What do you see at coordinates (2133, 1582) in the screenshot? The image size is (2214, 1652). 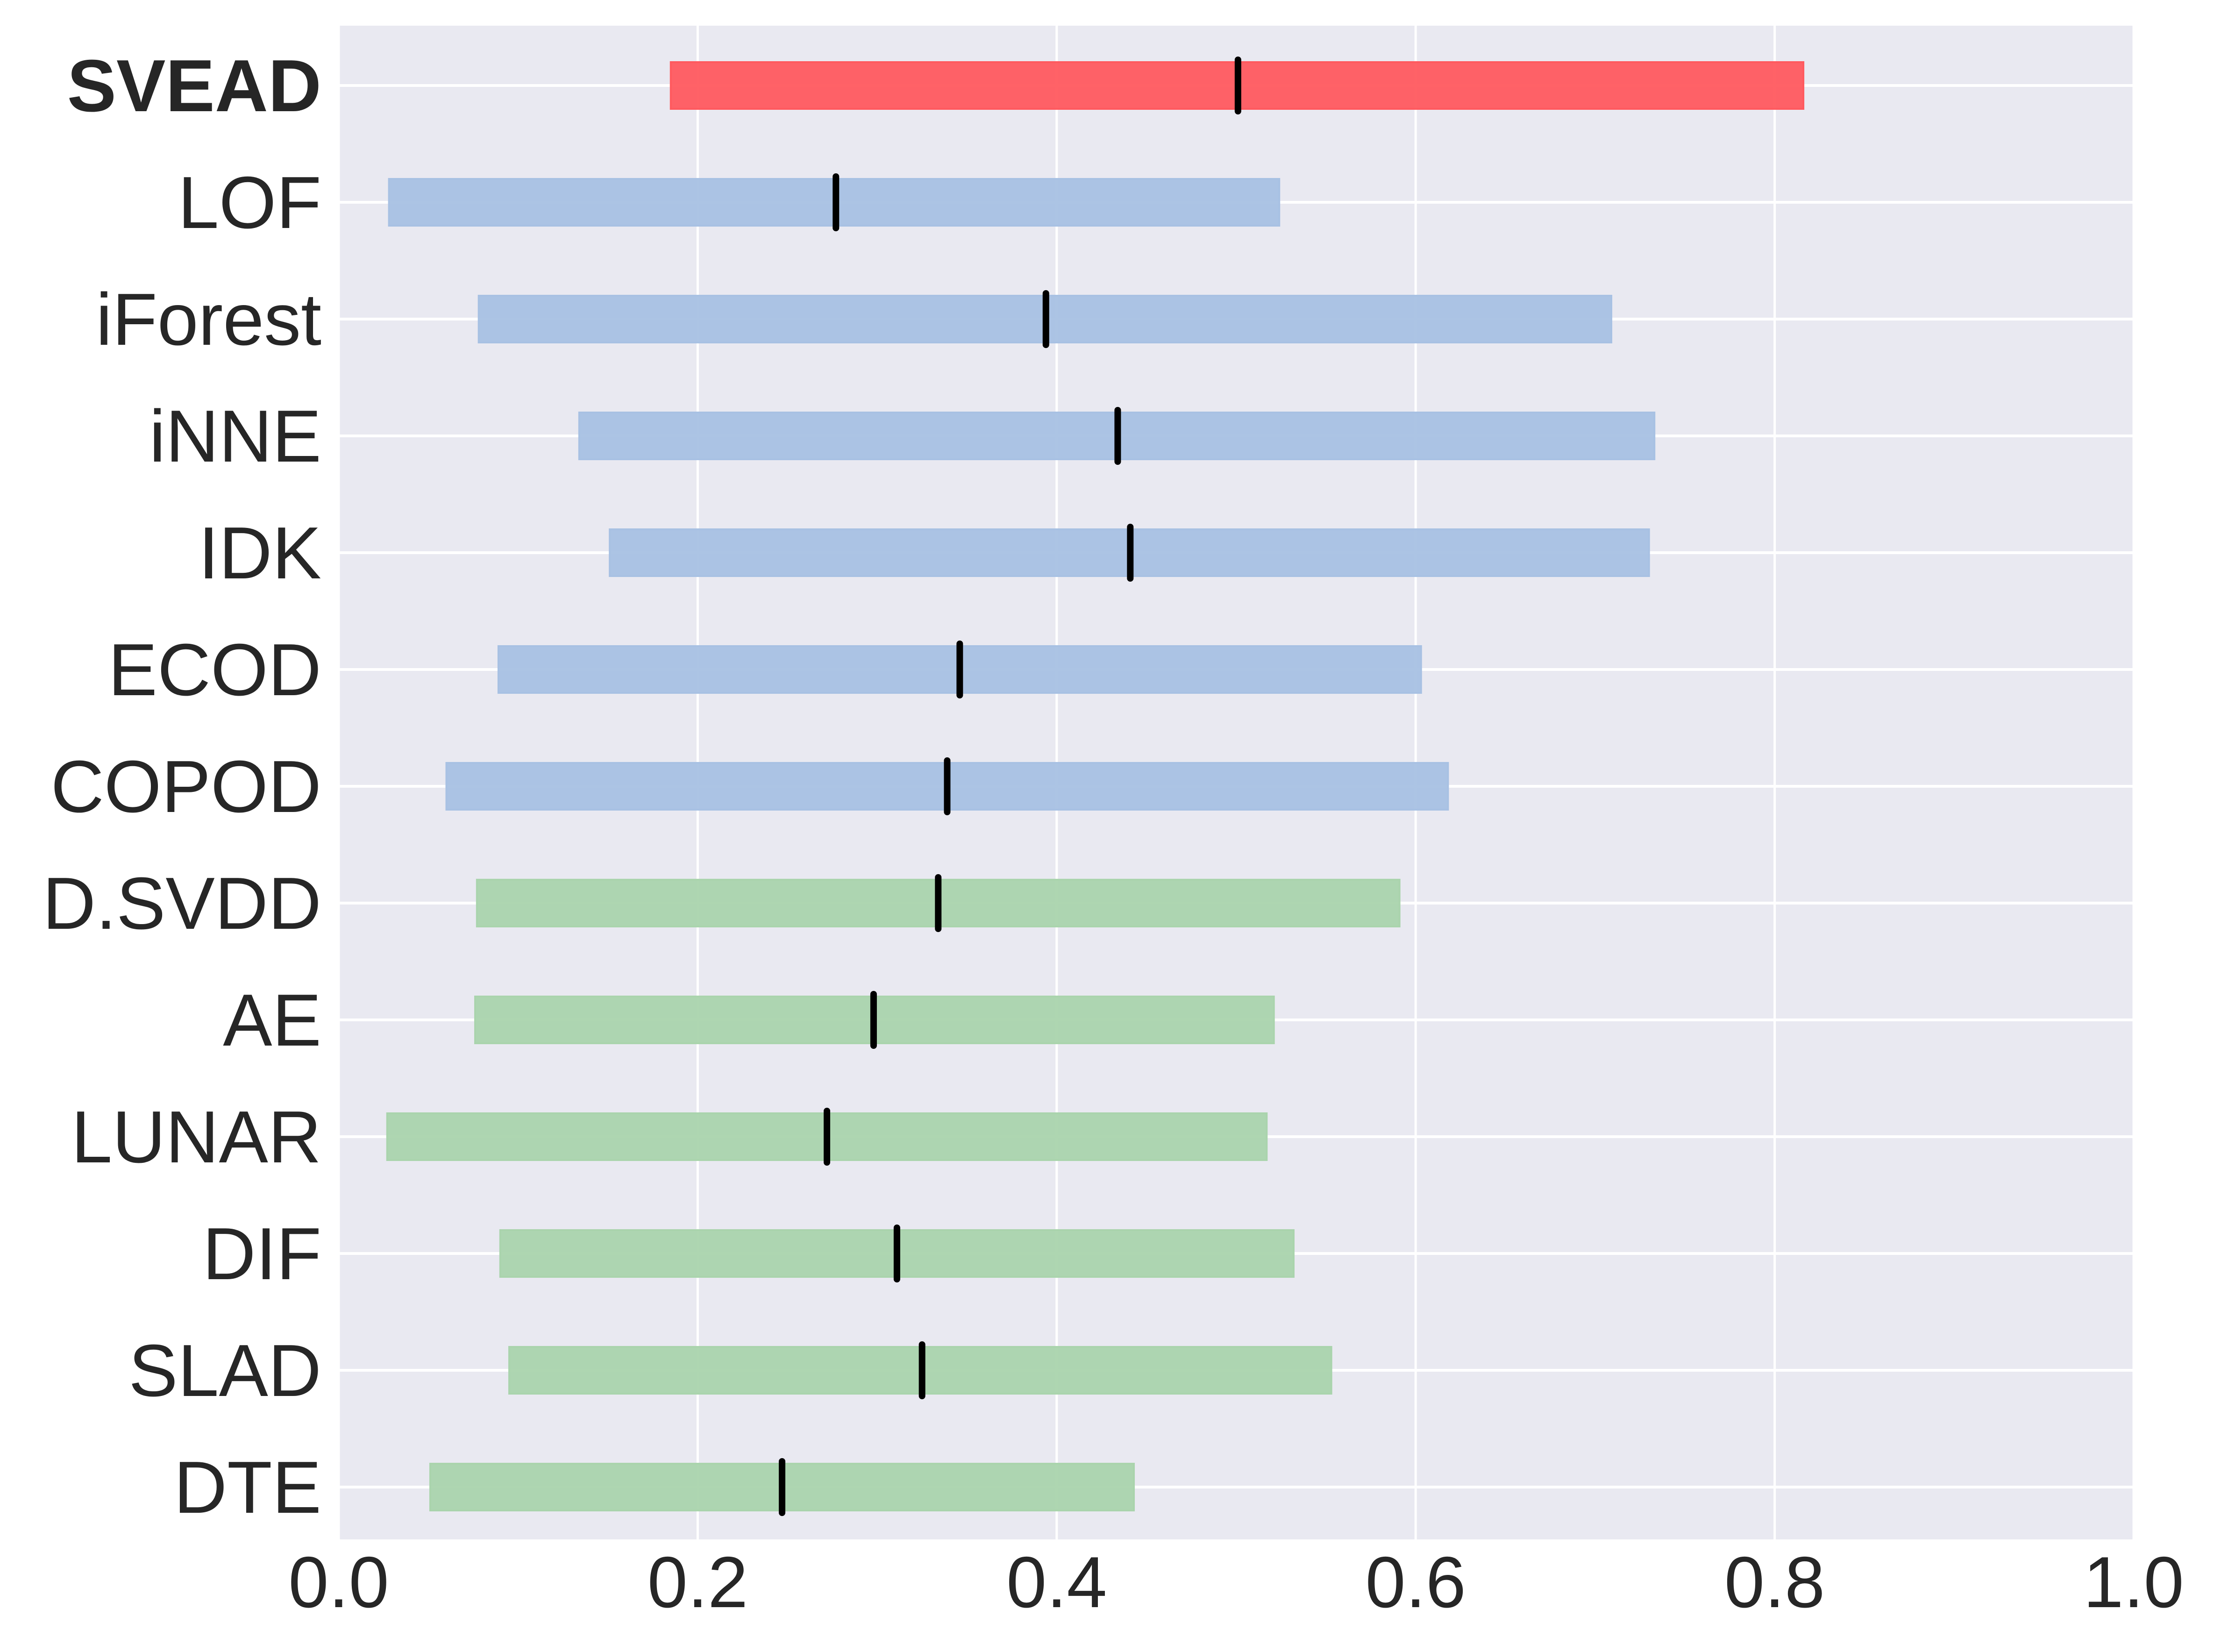 I see `x-tick-label: 1.0` at bounding box center [2133, 1582].